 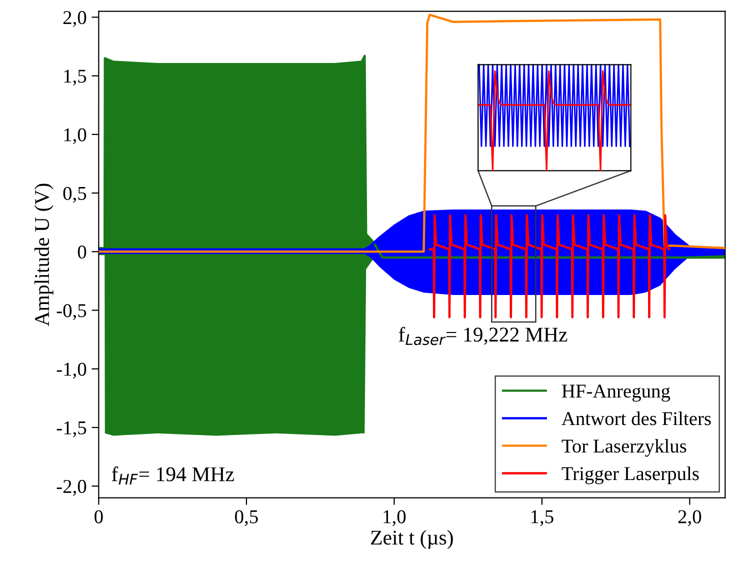 What do you see at coordinates (82, 252) in the screenshot?
I see `y-tick-label: 0` at bounding box center [82, 252].